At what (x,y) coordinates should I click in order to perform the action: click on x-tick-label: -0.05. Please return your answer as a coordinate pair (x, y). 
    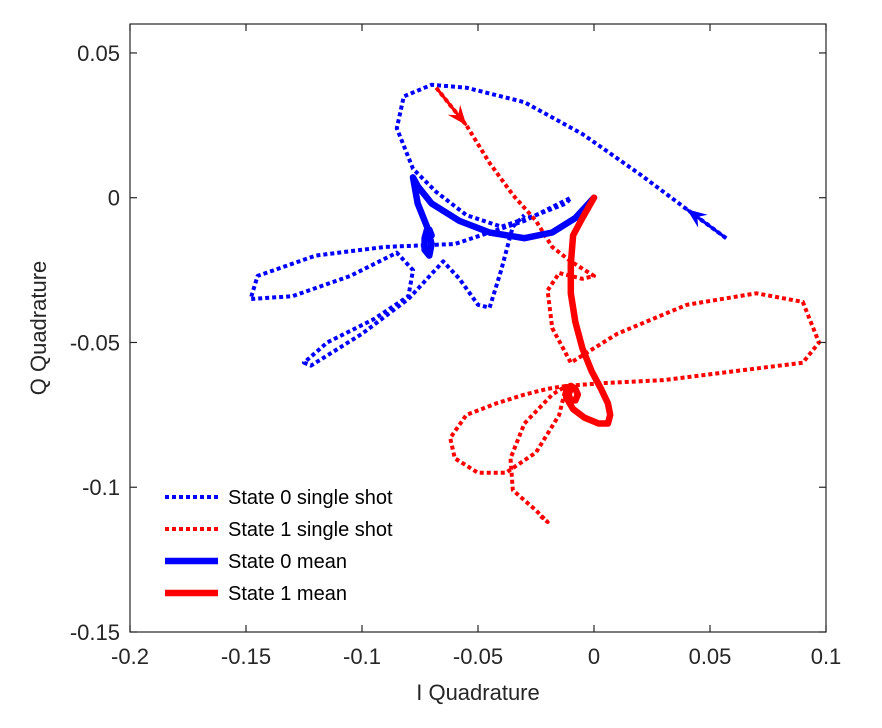
    Looking at the image, I should click on (478, 656).